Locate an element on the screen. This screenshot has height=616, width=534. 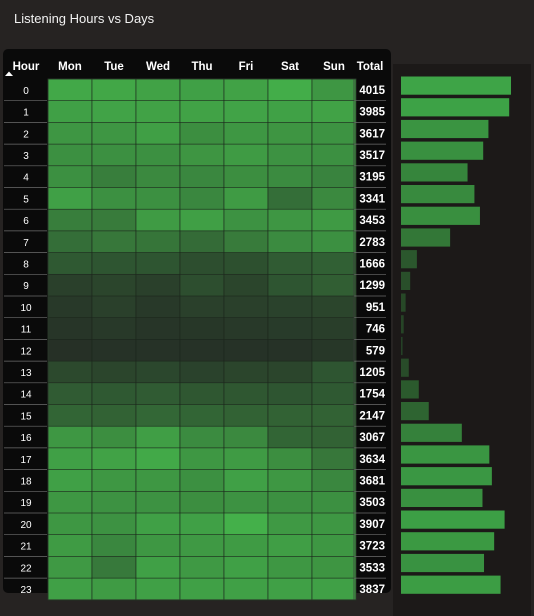
row-label-hour: 13 is located at coordinates (26, 373).